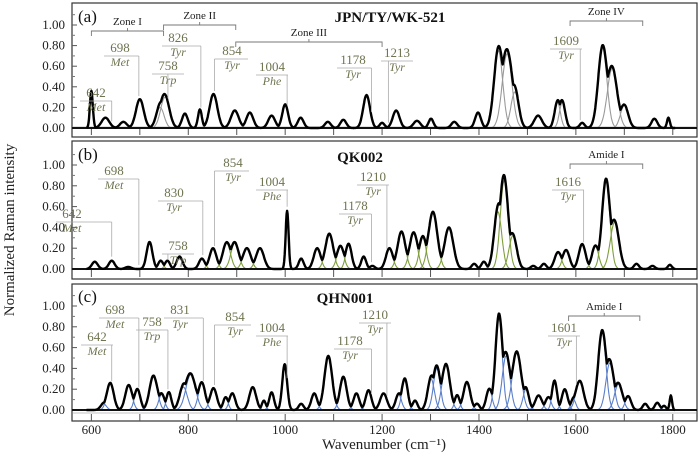 This screenshot has width=700, height=460. What do you see at coordinates (53, 388) in the screenshot?
I see `y-tick-label: 0.20` at bounding box center [53, 388].